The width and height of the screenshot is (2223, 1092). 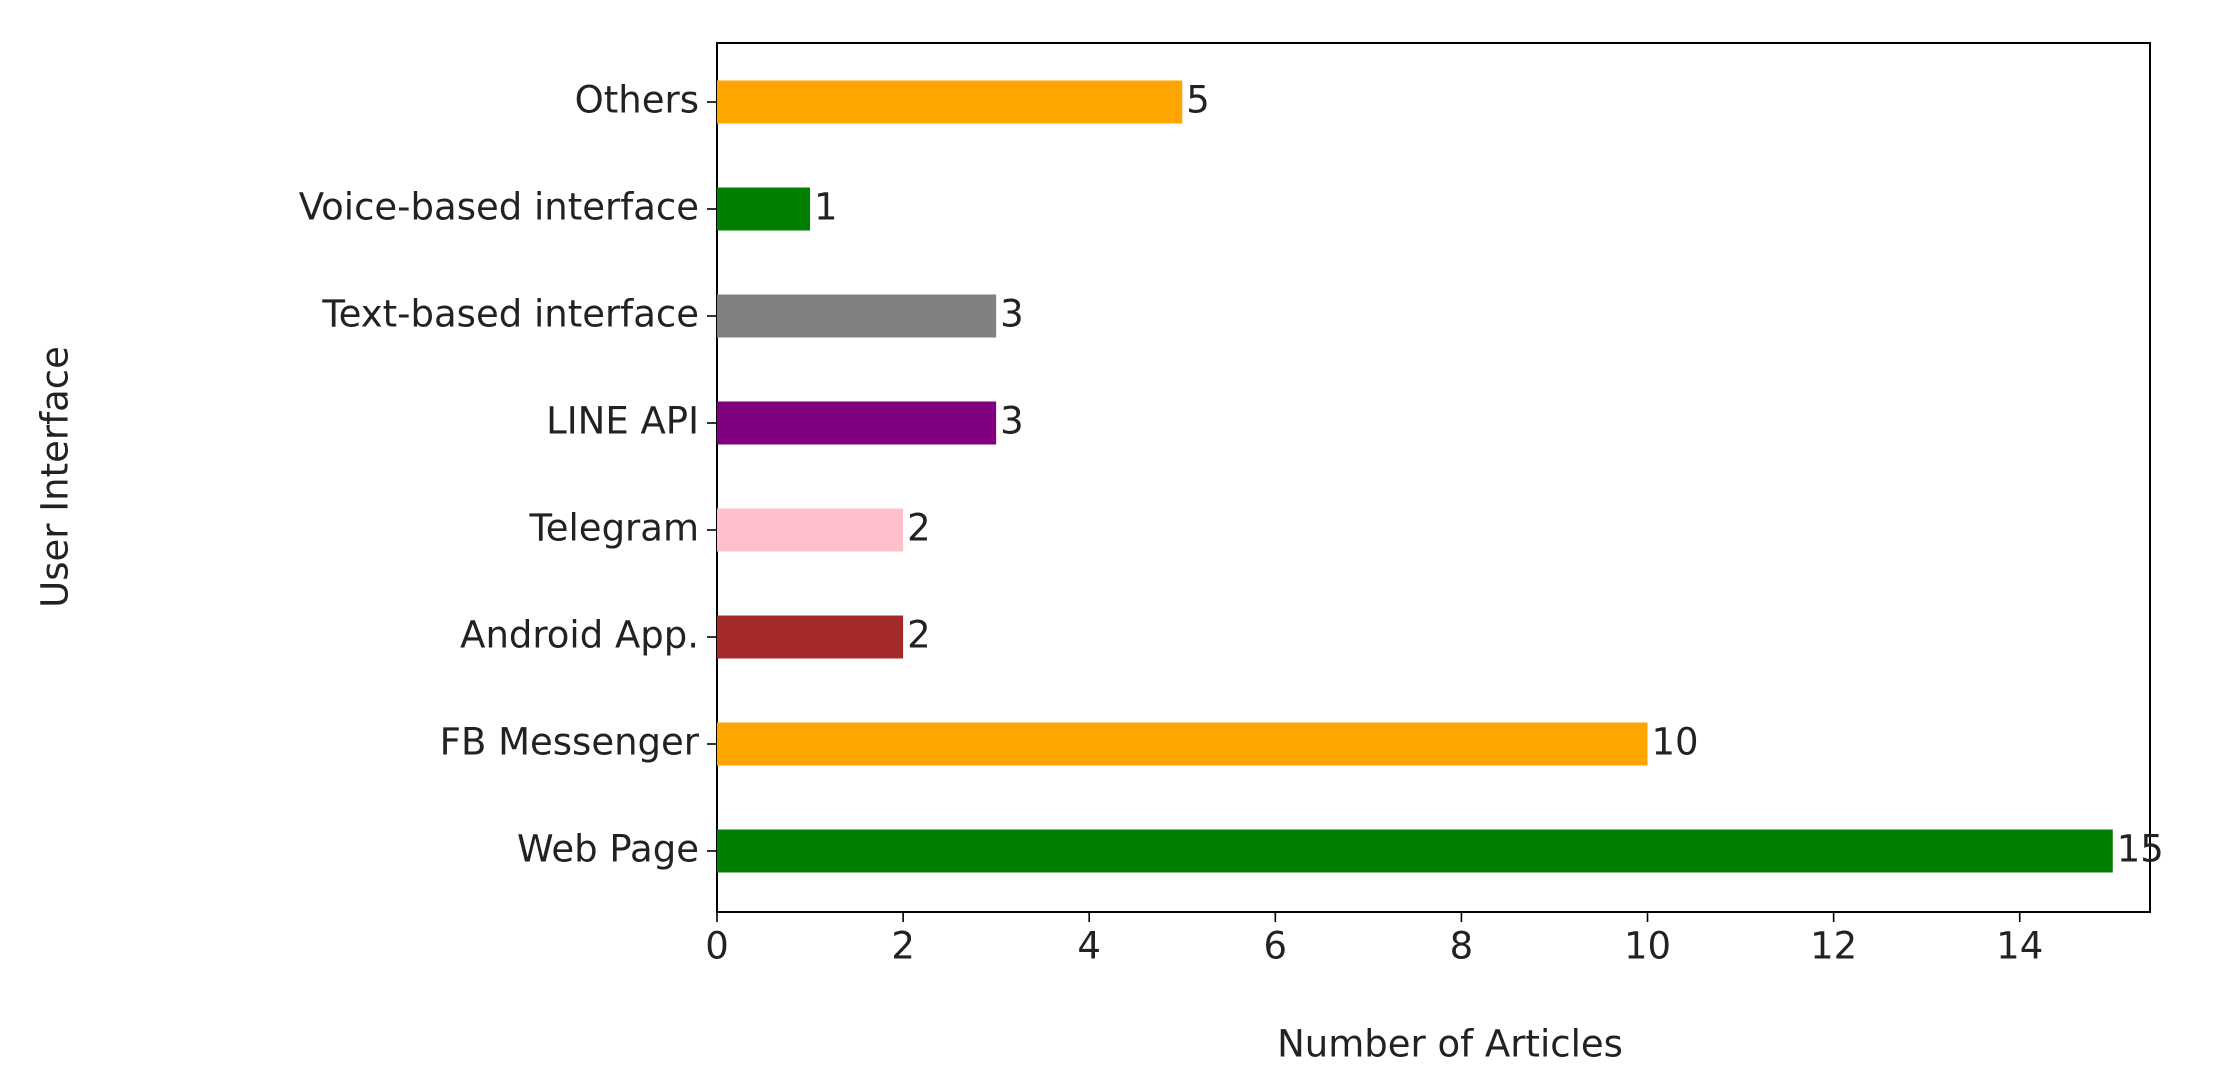 What do you see at coordinates (826, 207) in the screenshot?
I see `value-label: 1` at bounding box center [826, 207].